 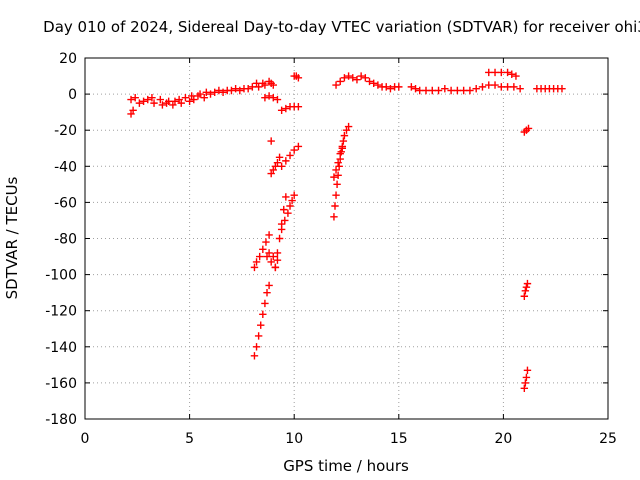 What do you see at coordinates (503, 439) in the screenshot?
I see `x-tick-label: 20` at bounding box center [503, 439].